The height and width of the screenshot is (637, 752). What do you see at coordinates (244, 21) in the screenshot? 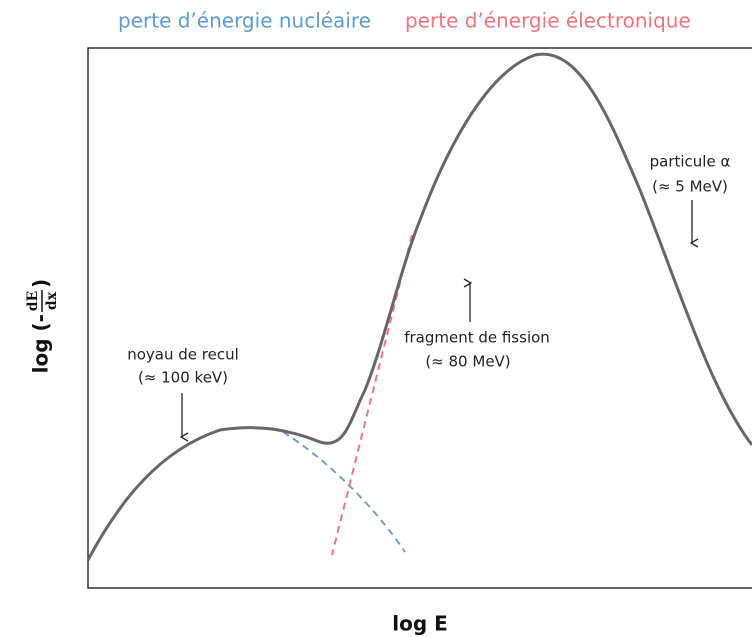
I see `legend-nuclear: perte d’énergie nucléaire` at bounding box center [244, 21].